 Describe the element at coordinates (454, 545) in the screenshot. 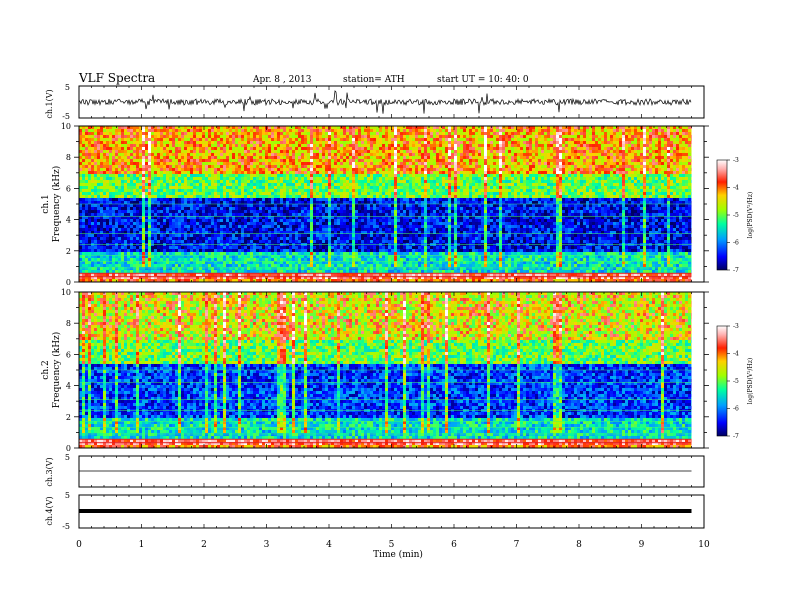

I see `time-tick-label: 6` at that location.